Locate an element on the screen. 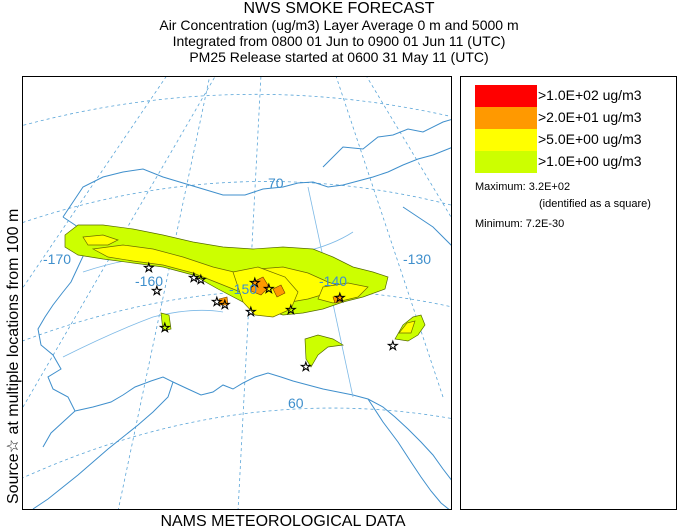 The width and height of the screenshot is (678, 532). legend-swatch-orange is located at coordinates (506, 118).